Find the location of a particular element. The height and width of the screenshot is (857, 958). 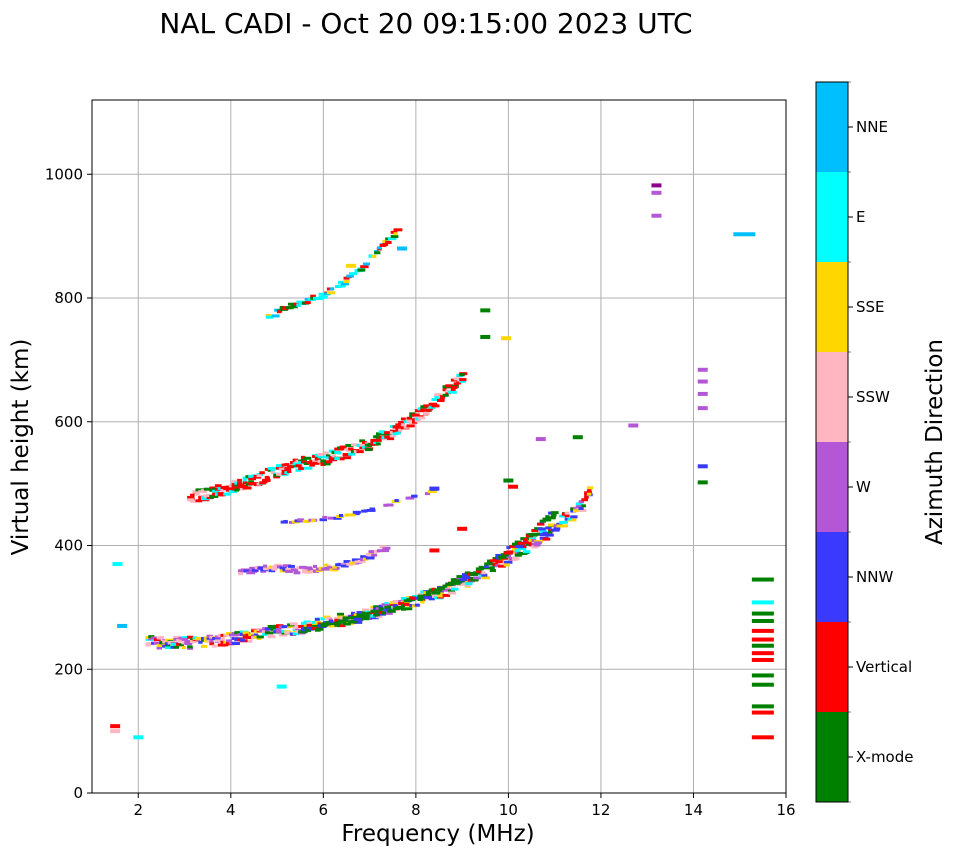

trace-second-hop is located at coordinates (327, 437).